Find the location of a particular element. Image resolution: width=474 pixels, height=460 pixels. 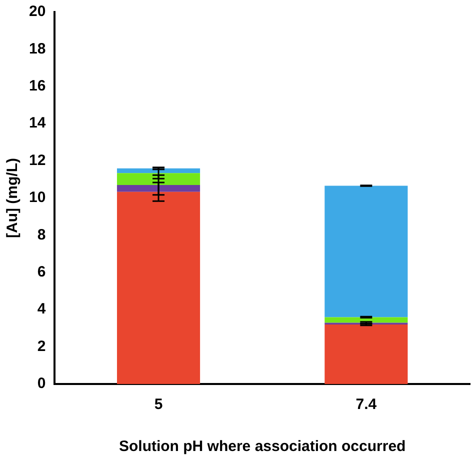

y-tick-label: 0 is located at coordinates (41, 383).